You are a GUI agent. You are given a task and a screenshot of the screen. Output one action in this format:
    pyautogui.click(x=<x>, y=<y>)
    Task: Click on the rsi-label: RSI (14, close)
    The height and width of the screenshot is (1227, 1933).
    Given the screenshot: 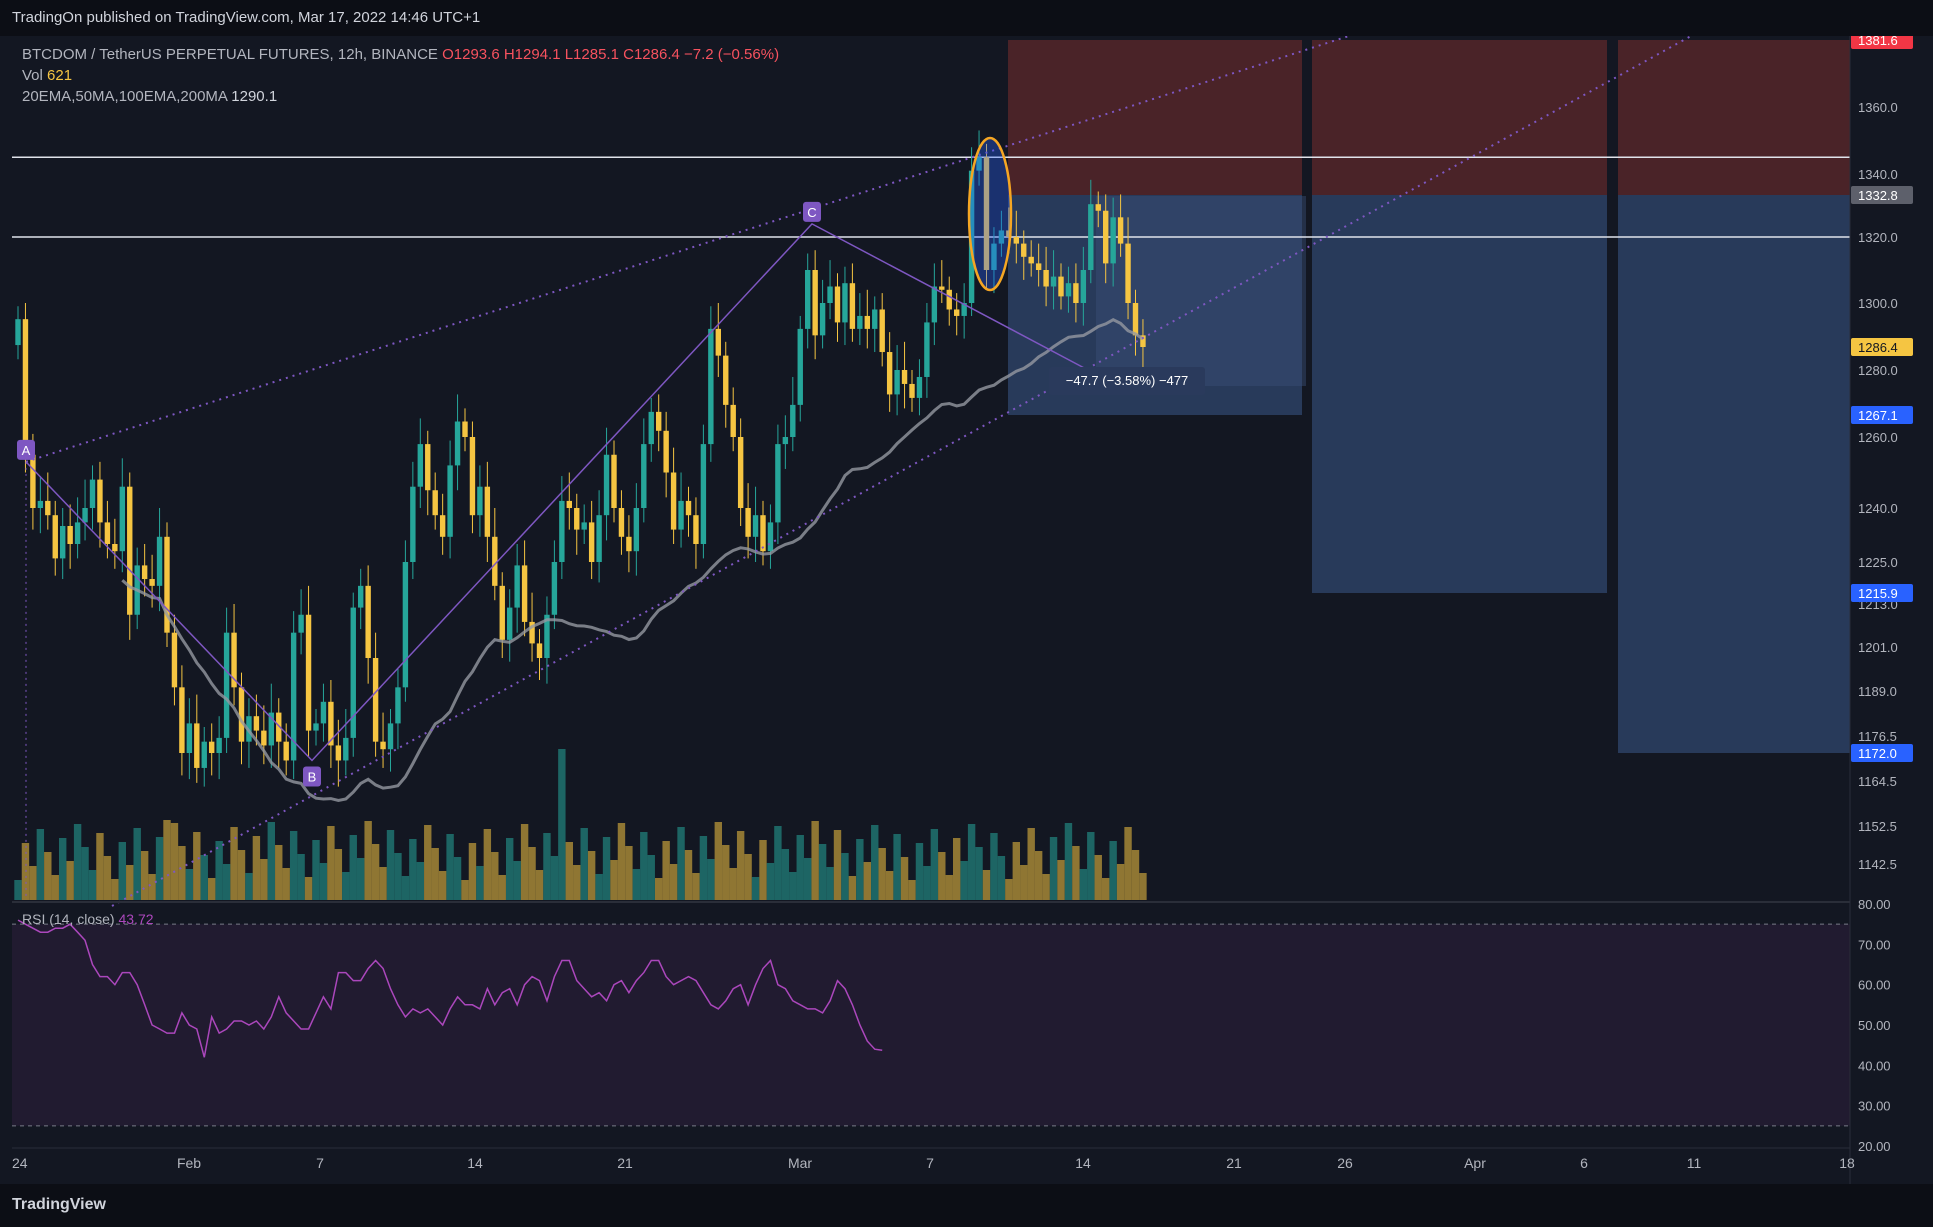 What is the action you would take?
    pyautogui.click(x=68, y=919)
    